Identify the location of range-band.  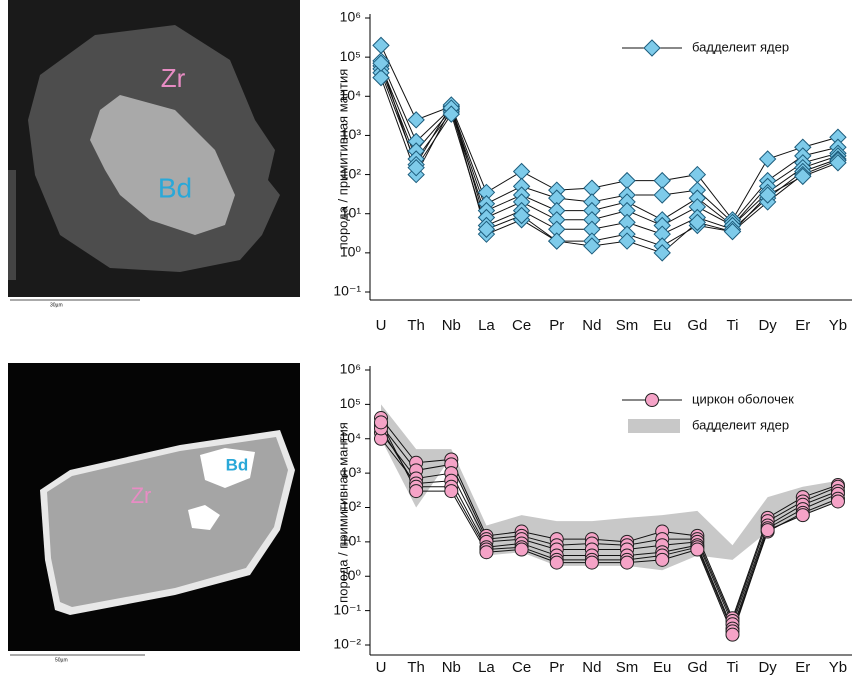
(609, 487).